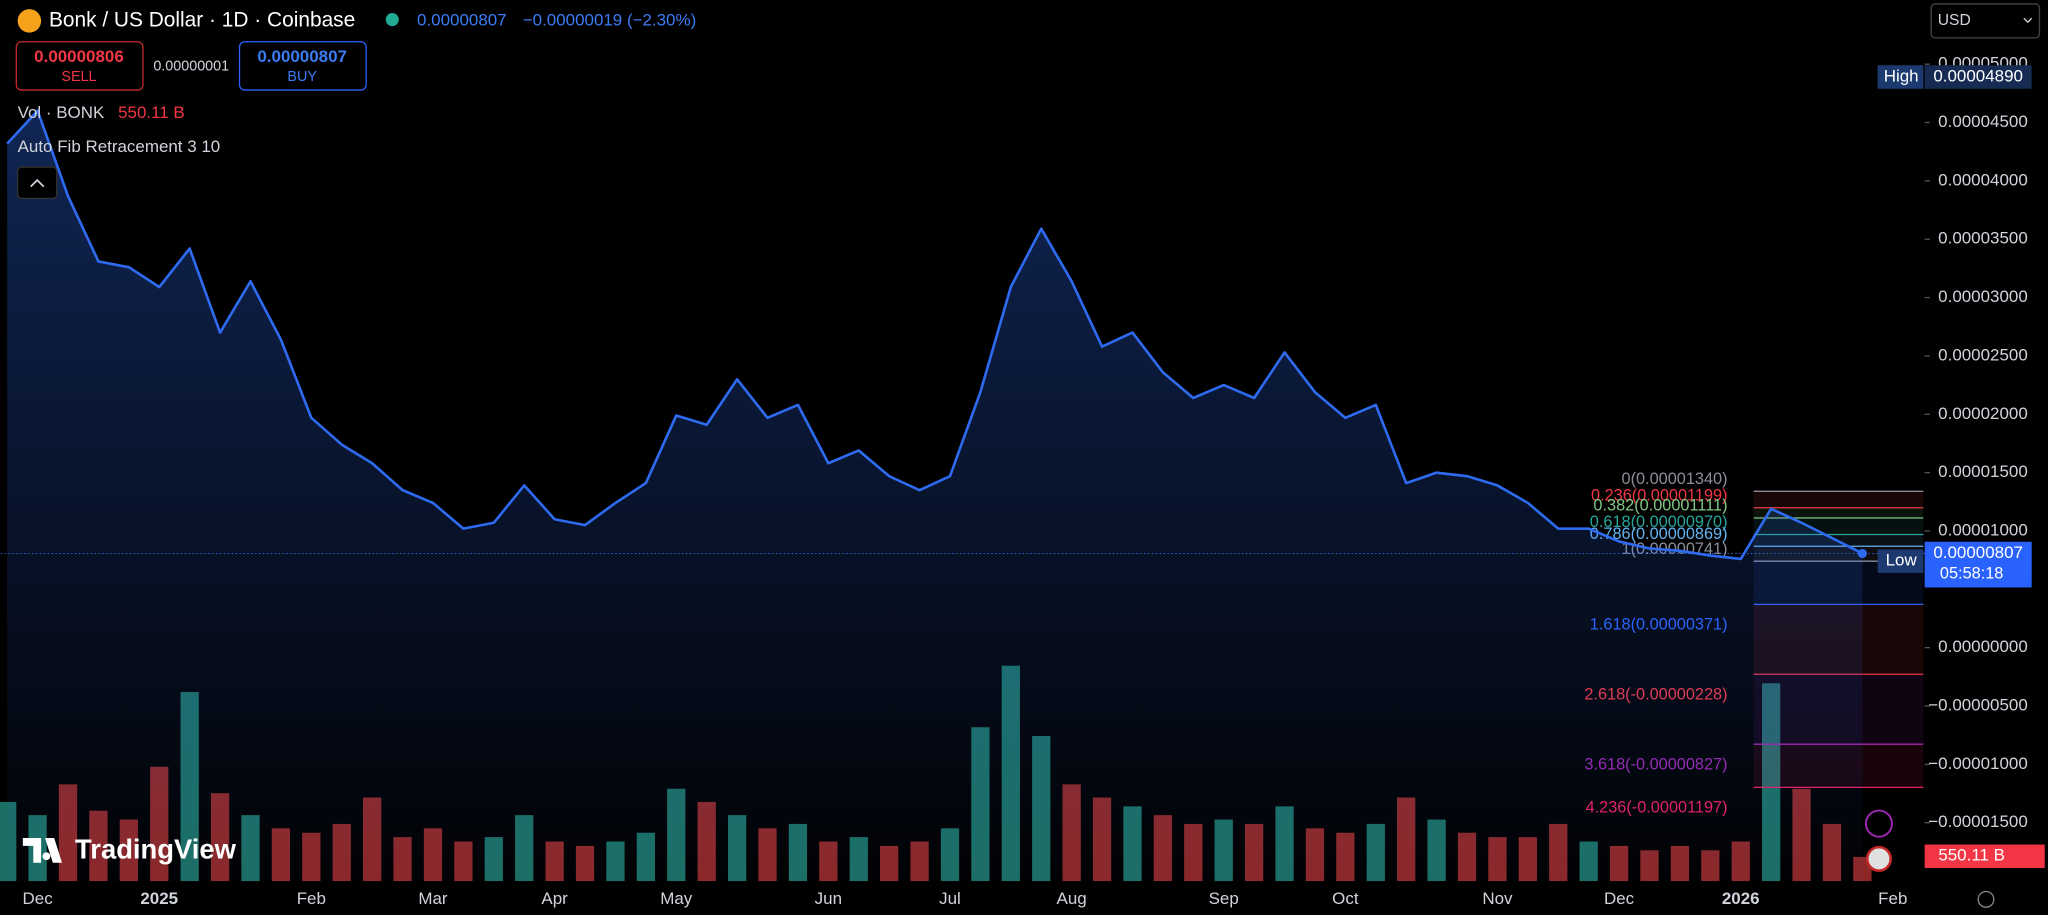  Describe the element at coordinates (29, 21) in the screenshot. I see `coin-icon` at that location.